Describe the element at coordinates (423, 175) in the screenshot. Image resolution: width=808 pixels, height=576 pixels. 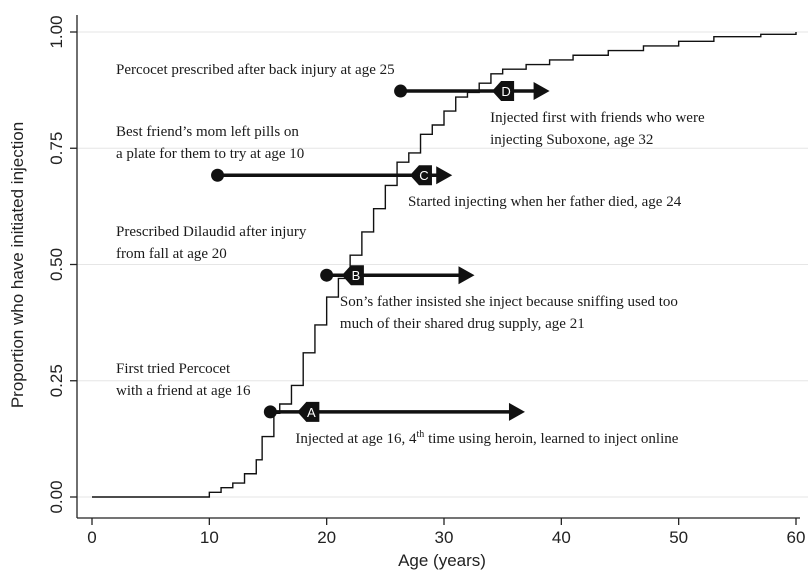
I see `inject-label: C` at that location.